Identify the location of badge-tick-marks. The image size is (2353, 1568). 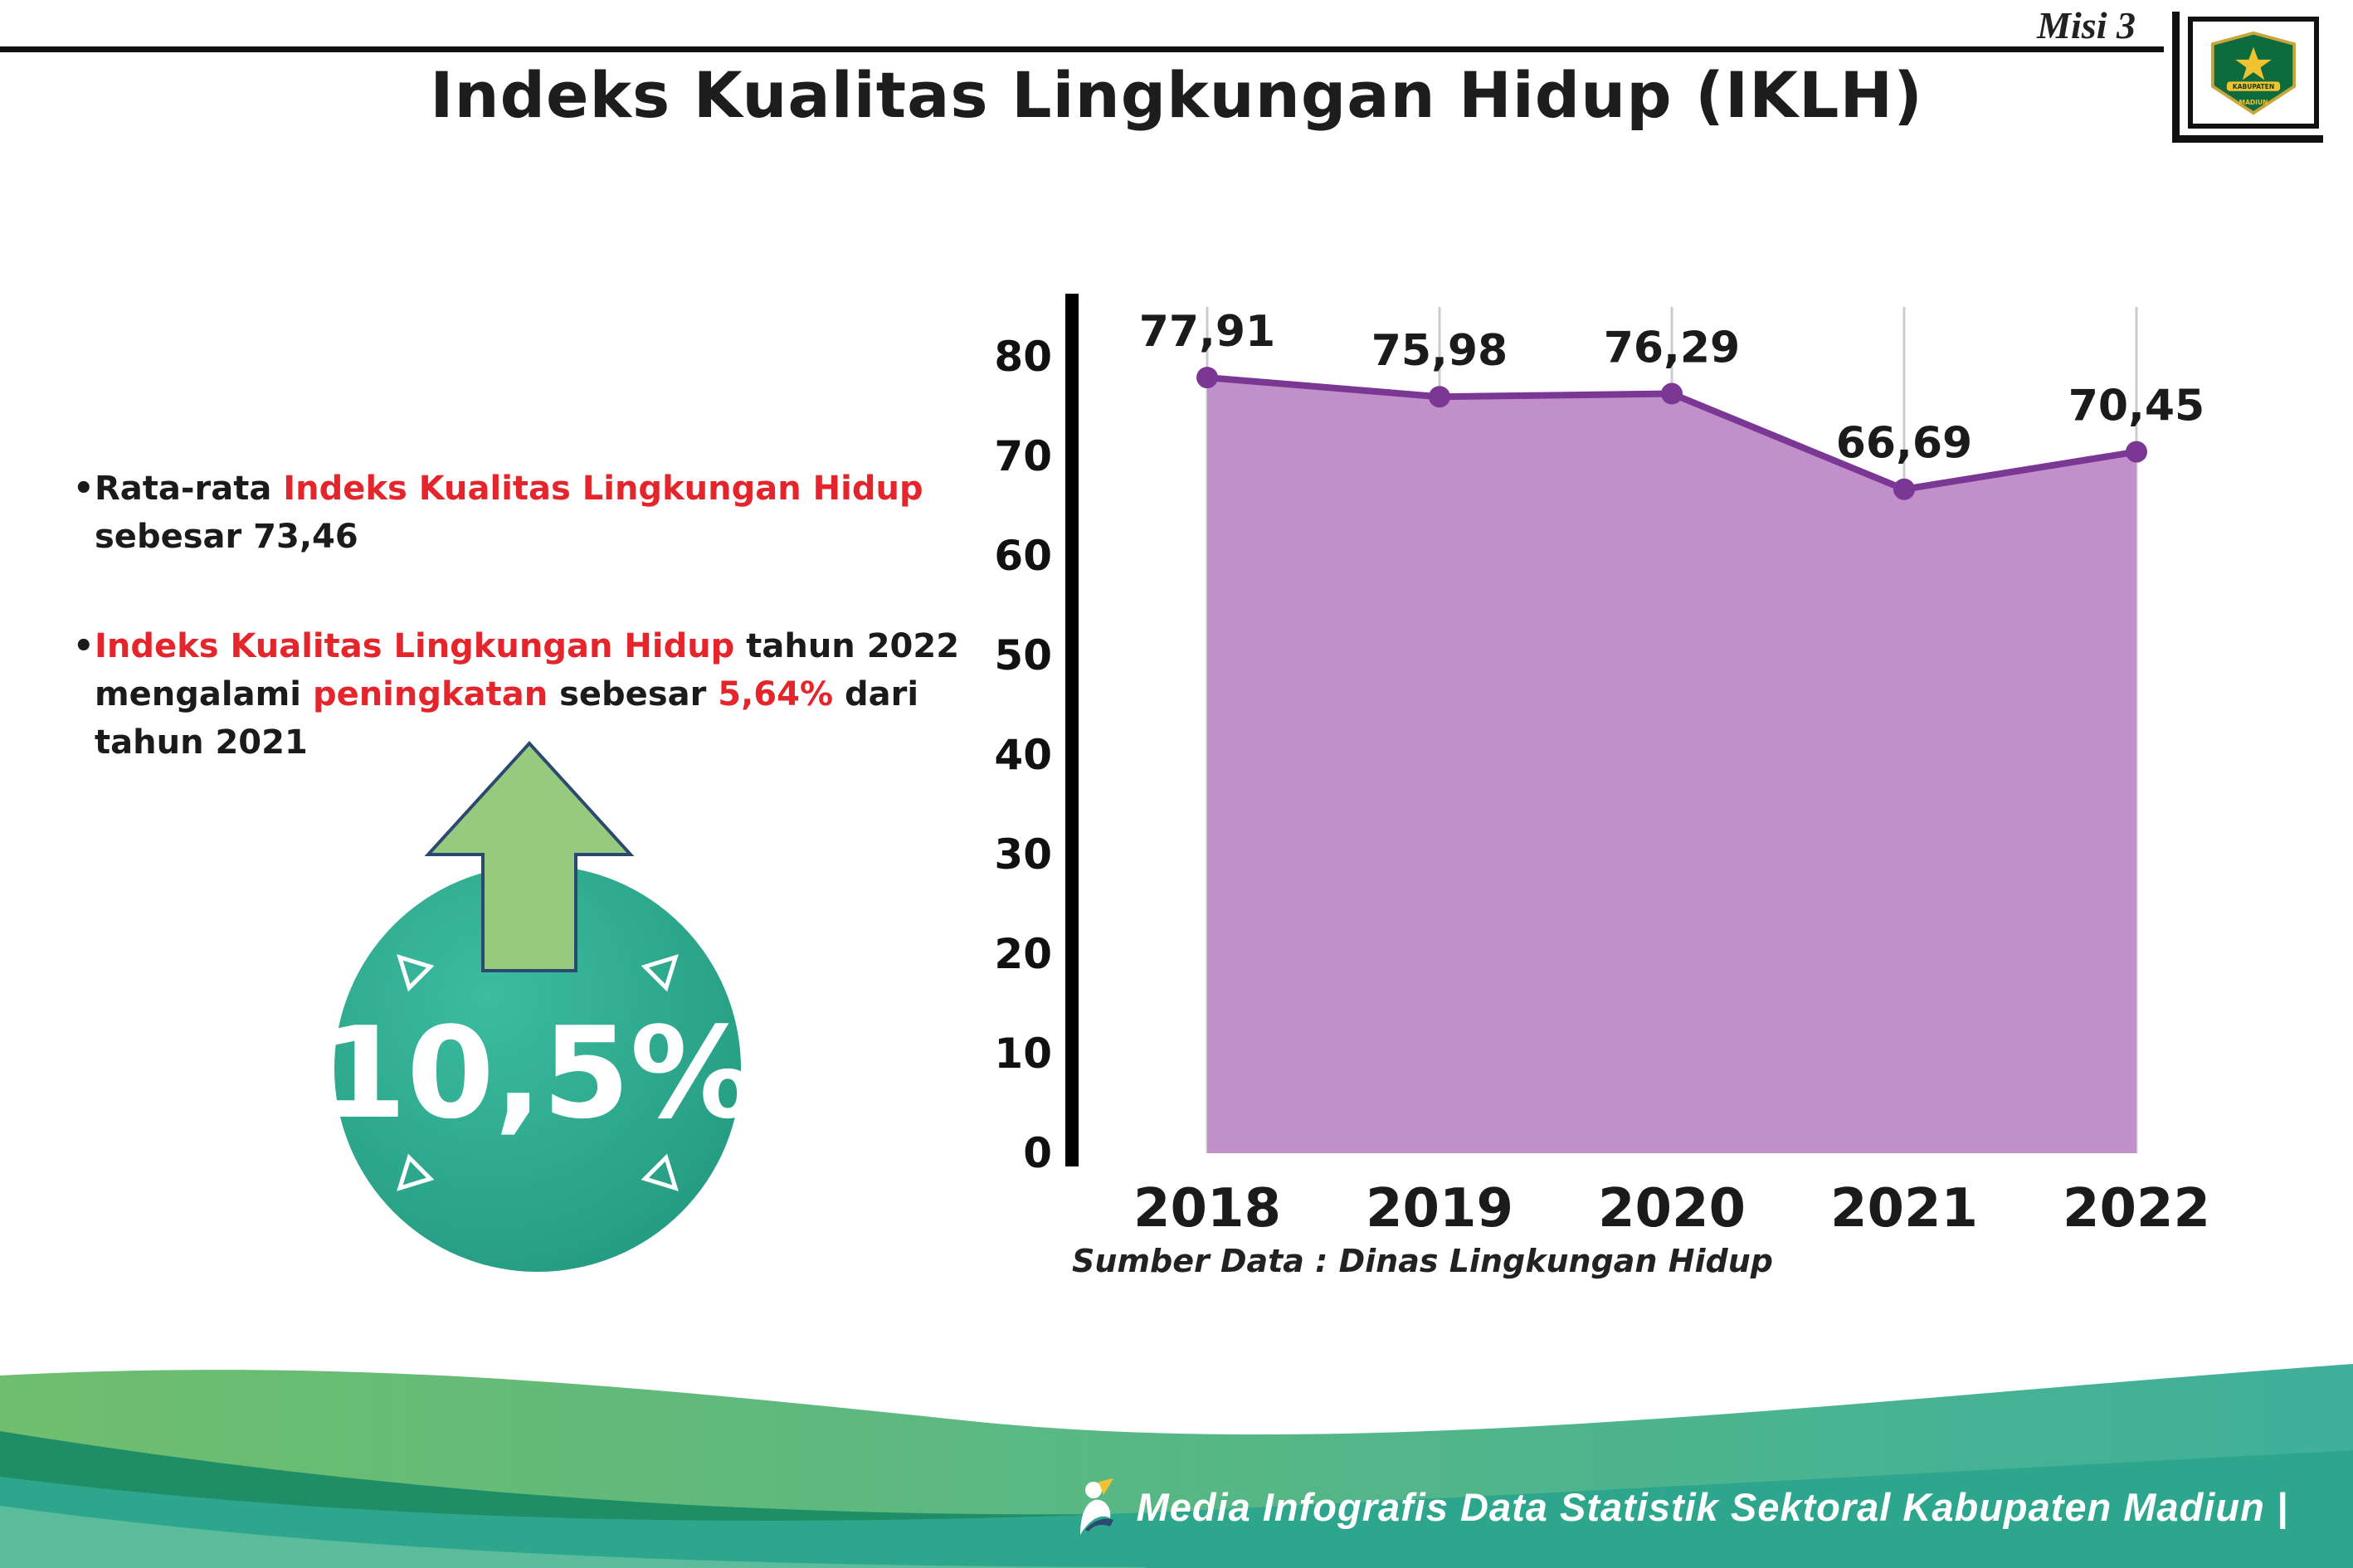
(538, 1072).